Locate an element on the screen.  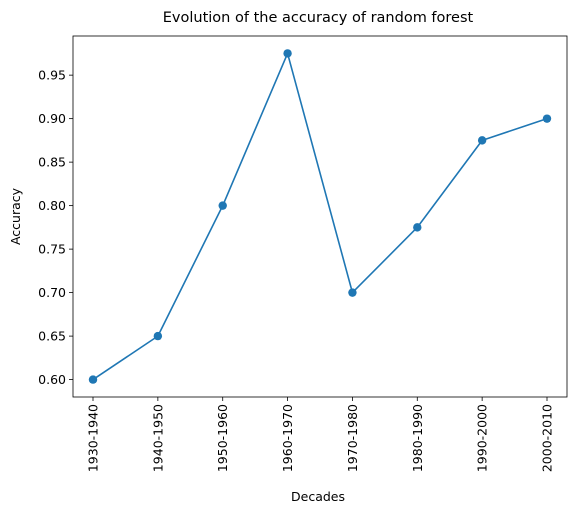
y-tick-label: 0.75 is located at coordinates (52, 249).